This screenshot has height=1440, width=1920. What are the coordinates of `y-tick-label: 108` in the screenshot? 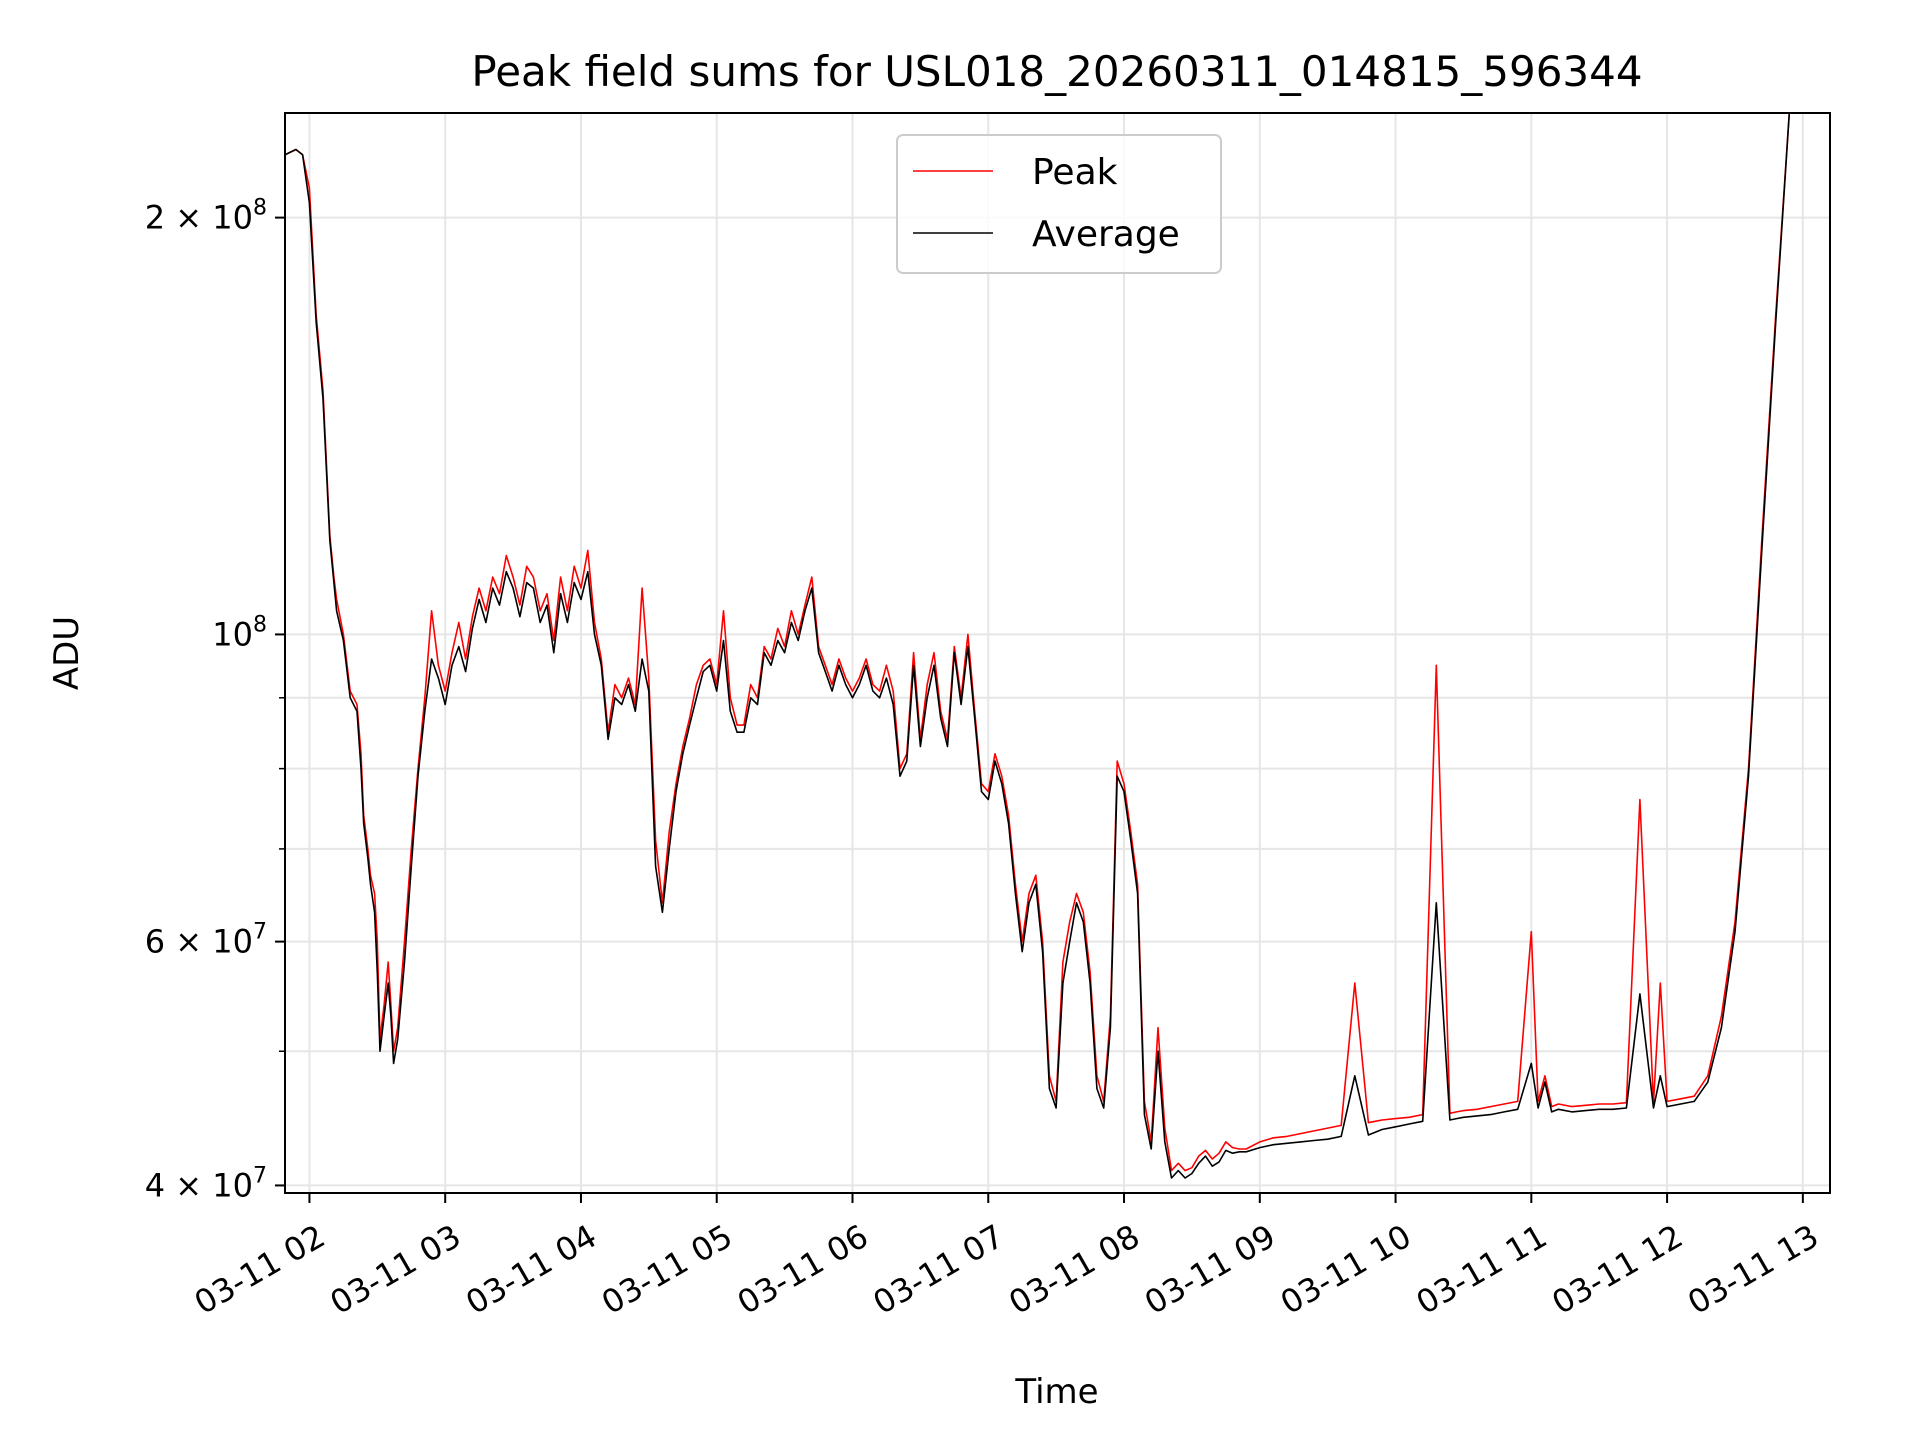 It's located at (239, 632).